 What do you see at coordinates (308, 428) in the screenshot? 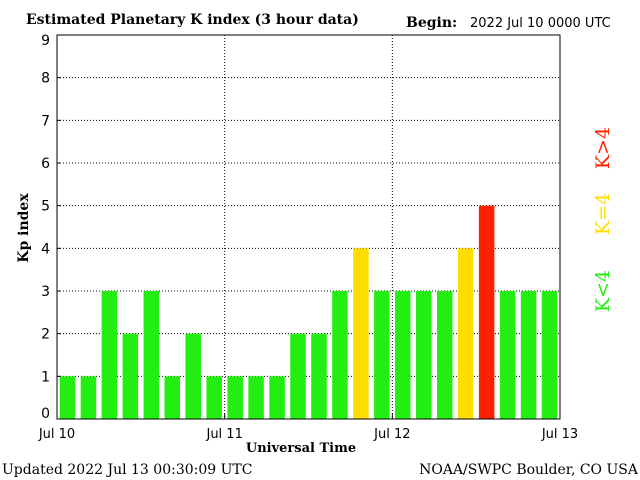
I see `x-tick-labels: Jul 10 Jul 11 Jul 12 Jul 13` at bounding box center [308, 428].